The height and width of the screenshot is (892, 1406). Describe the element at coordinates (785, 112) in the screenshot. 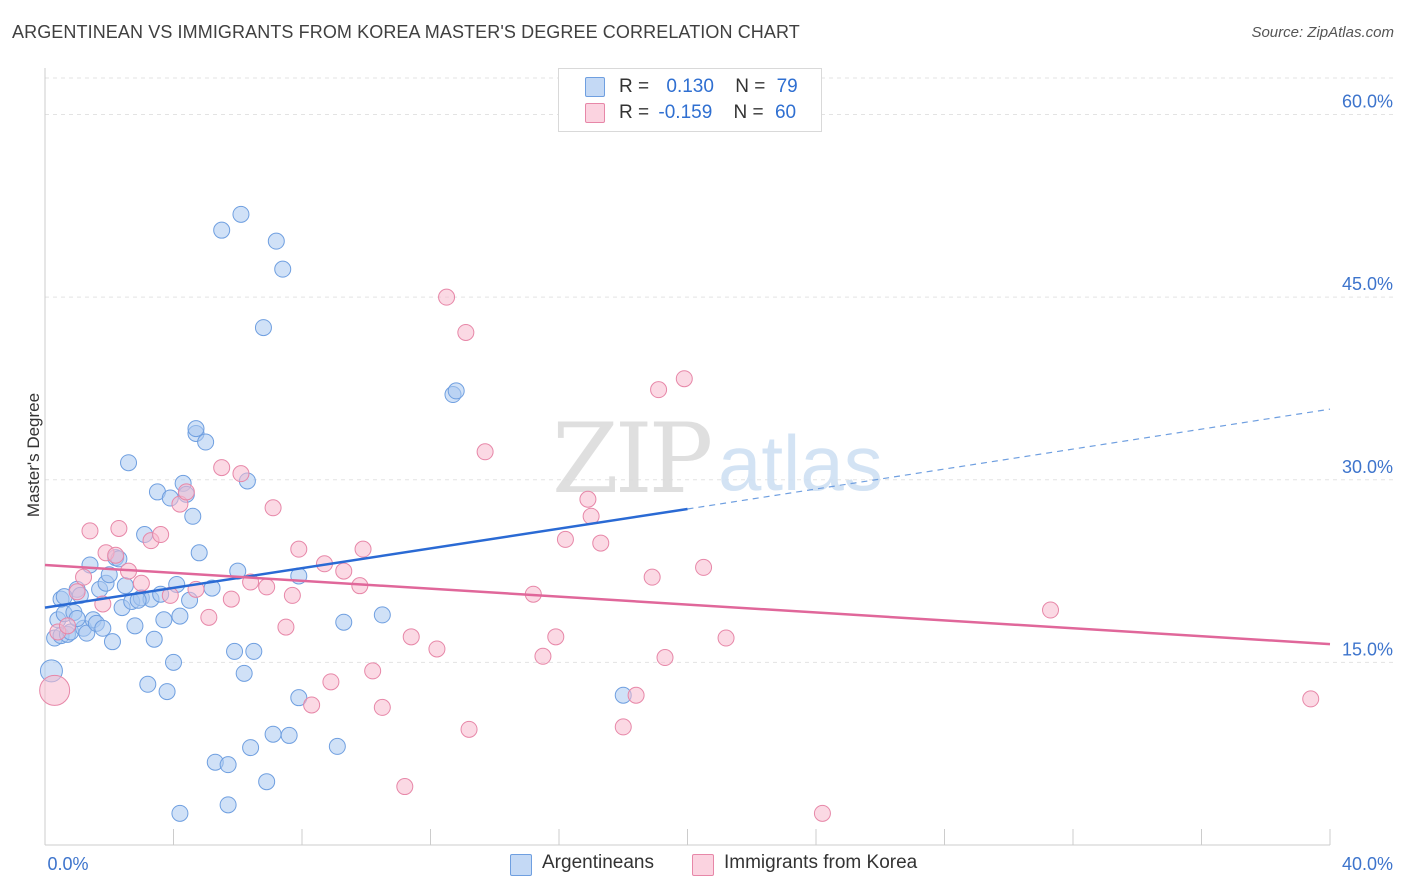

I see `n-value: 60` at that location.